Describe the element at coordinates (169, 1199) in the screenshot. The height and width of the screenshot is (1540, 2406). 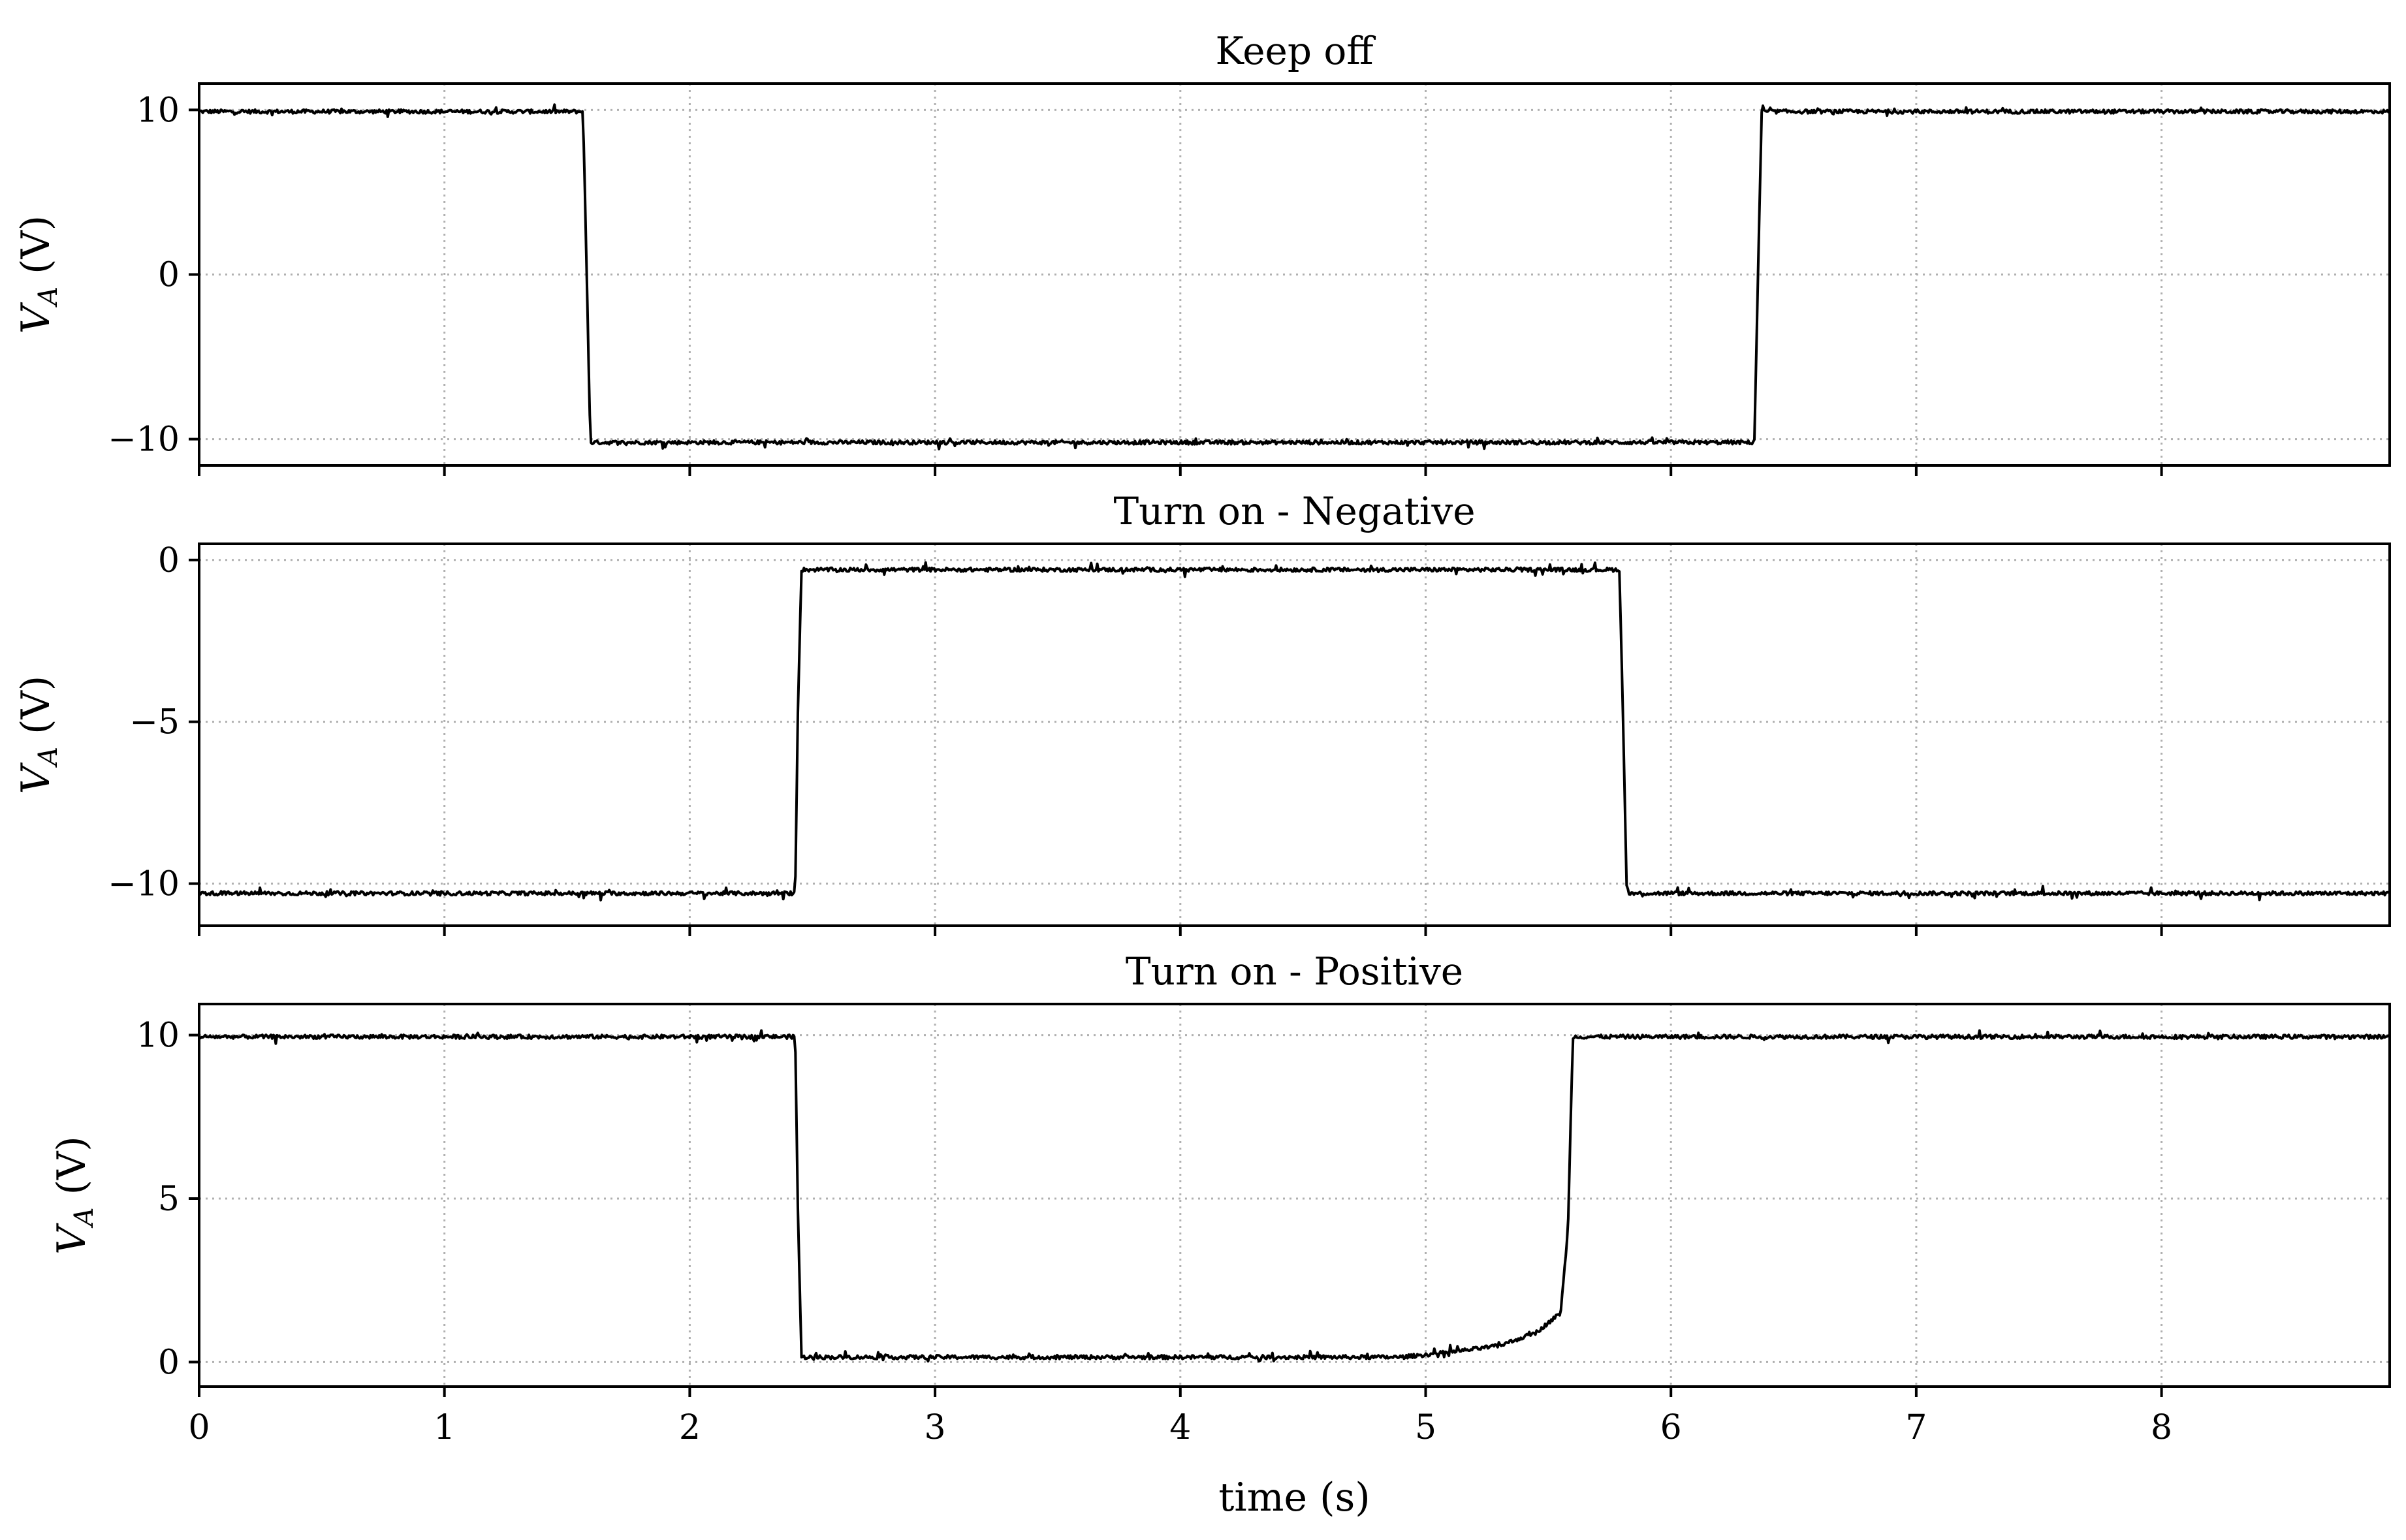
I see `y-tick-label: 5` at that location.